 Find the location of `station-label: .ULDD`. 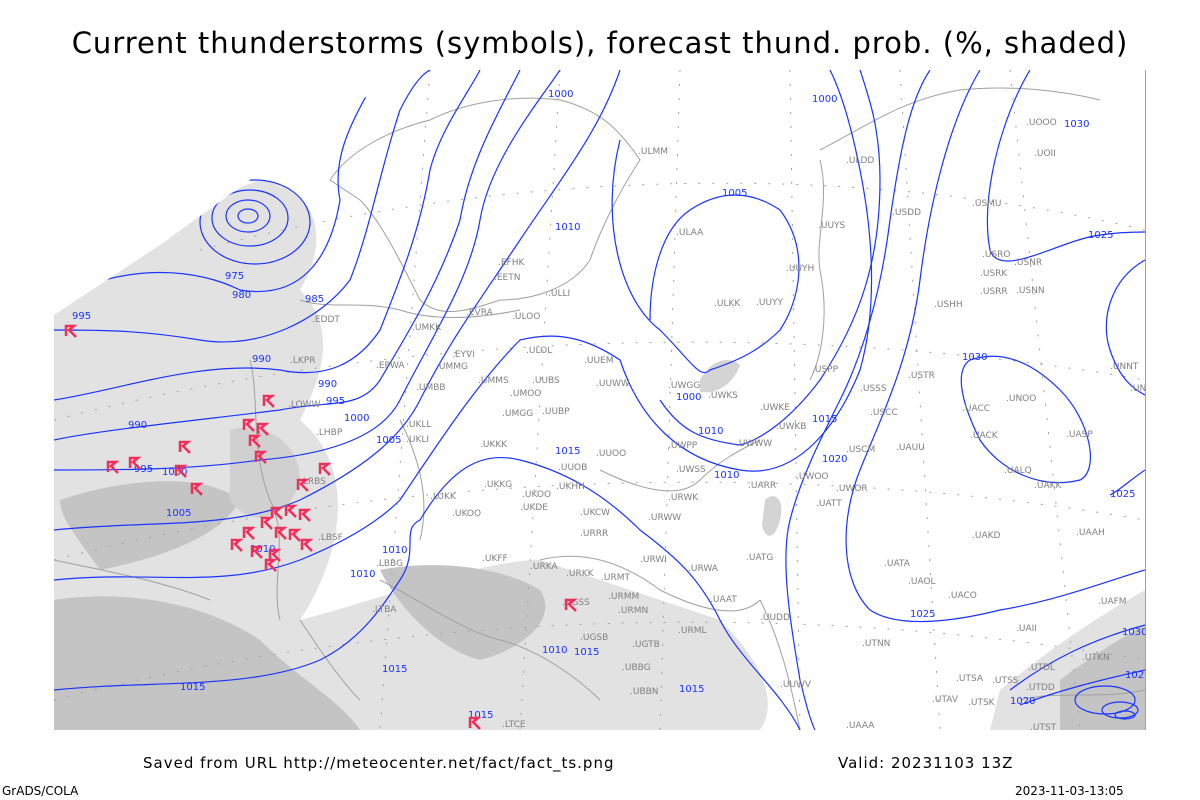

station-label: .ULDD is located at coordinates (860, 161).